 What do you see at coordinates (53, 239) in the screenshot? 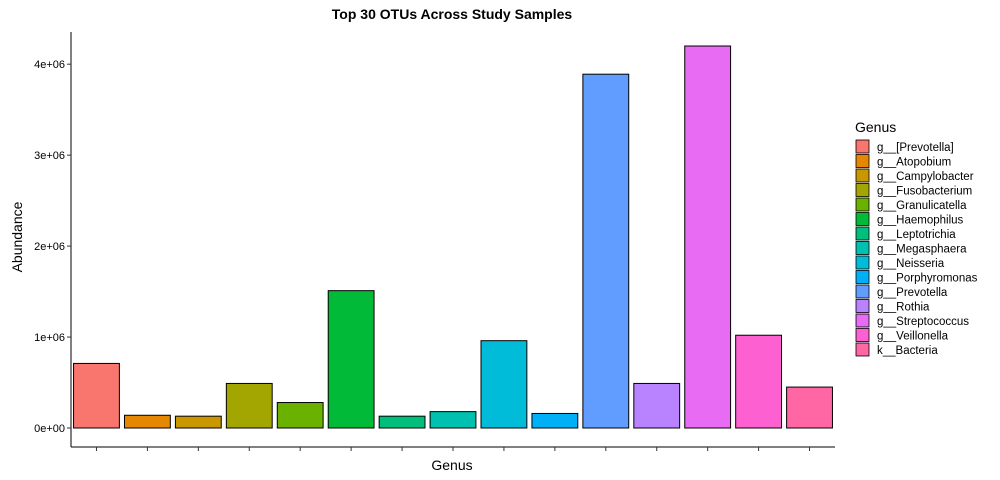
I see `y-axis: 0e+00 1e+06 2e+06 3e+06 4e+06` at bounding box center [53, 239].